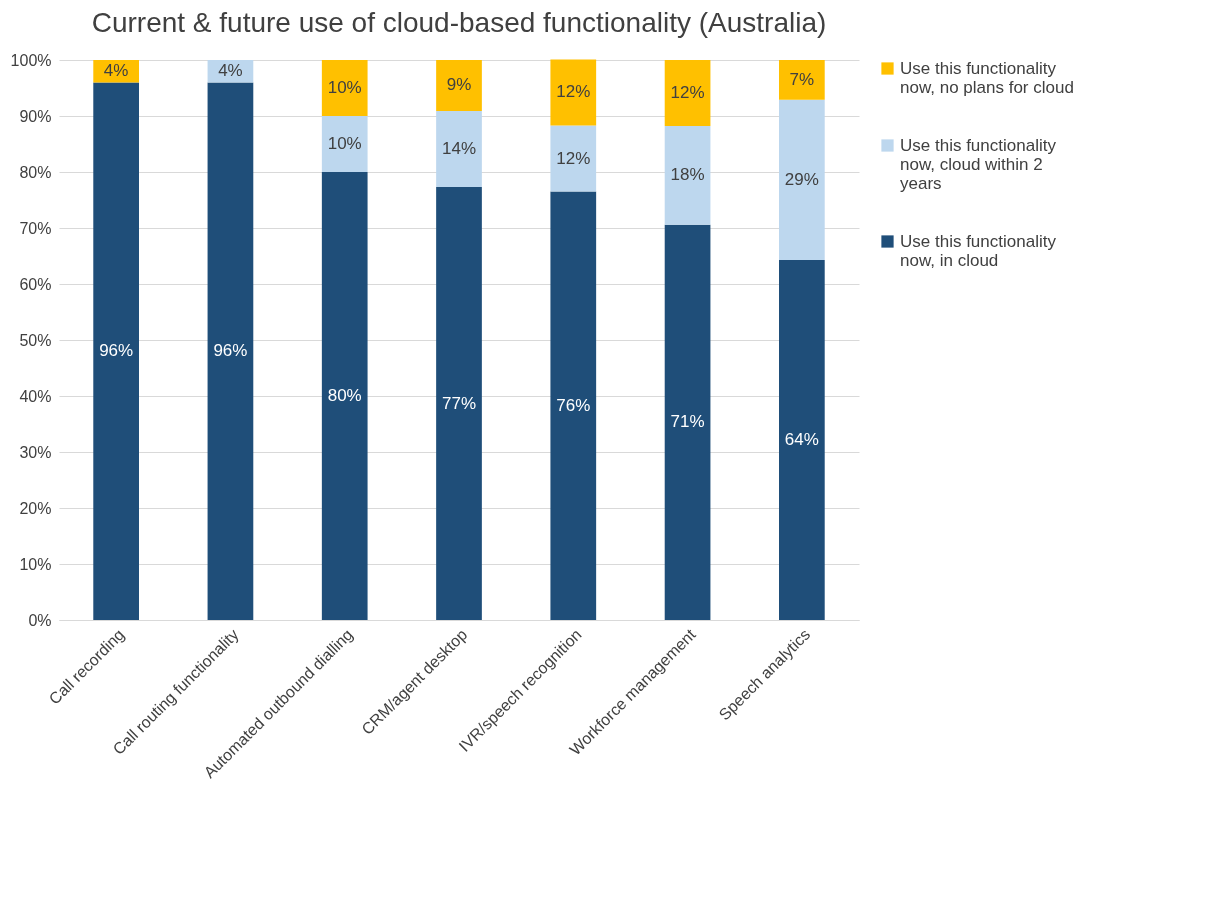 The width and height of the screenshot is (1208, 911). I want to click on y-tick-label: 10%, so click(35, 564).